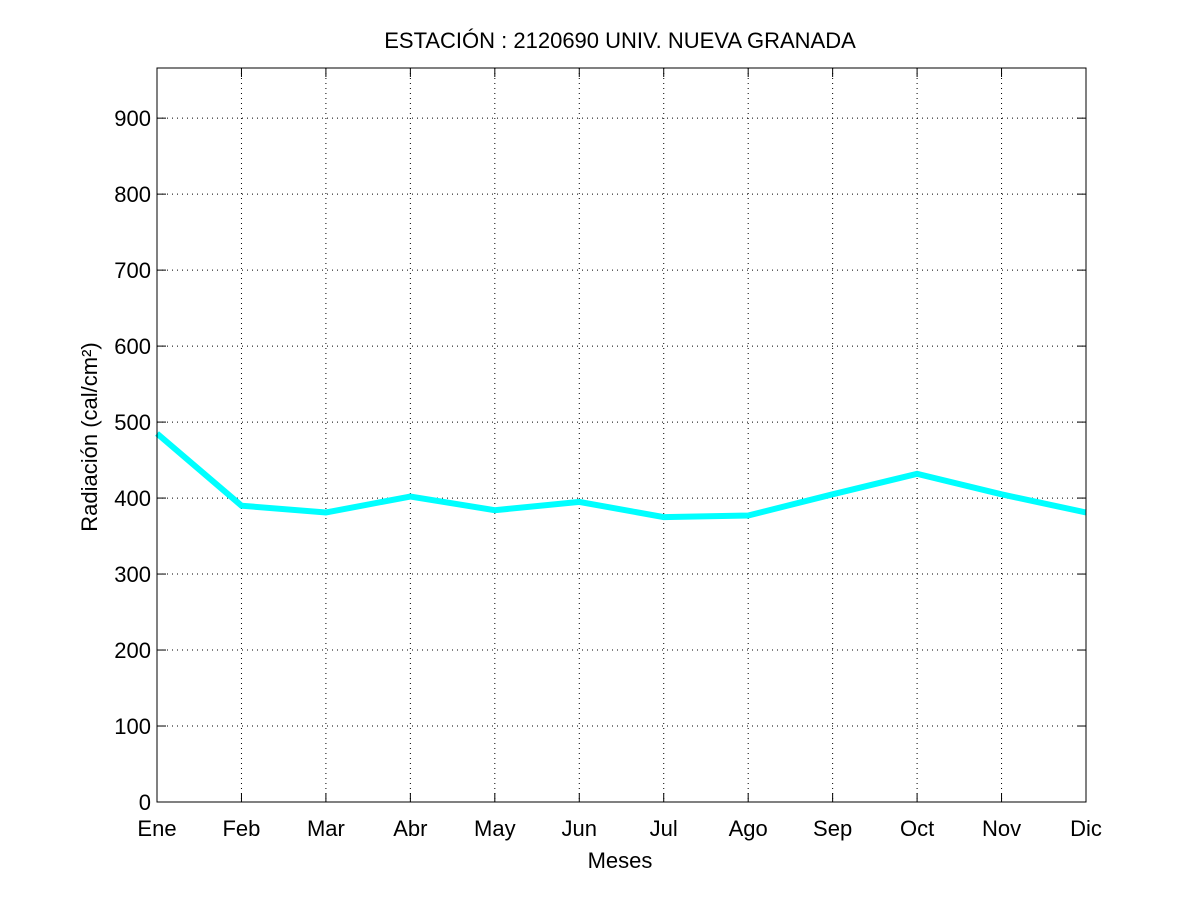 The width and height of the screenshot is (1200, 900). I want to click on series-layer, so click(621, 476).